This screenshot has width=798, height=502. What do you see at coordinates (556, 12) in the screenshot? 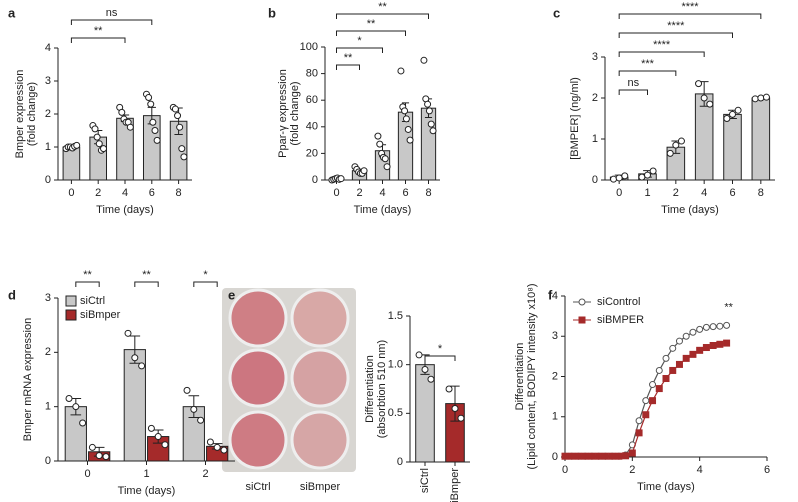
I see `panel-label: c` at bounding box center [556, 12].